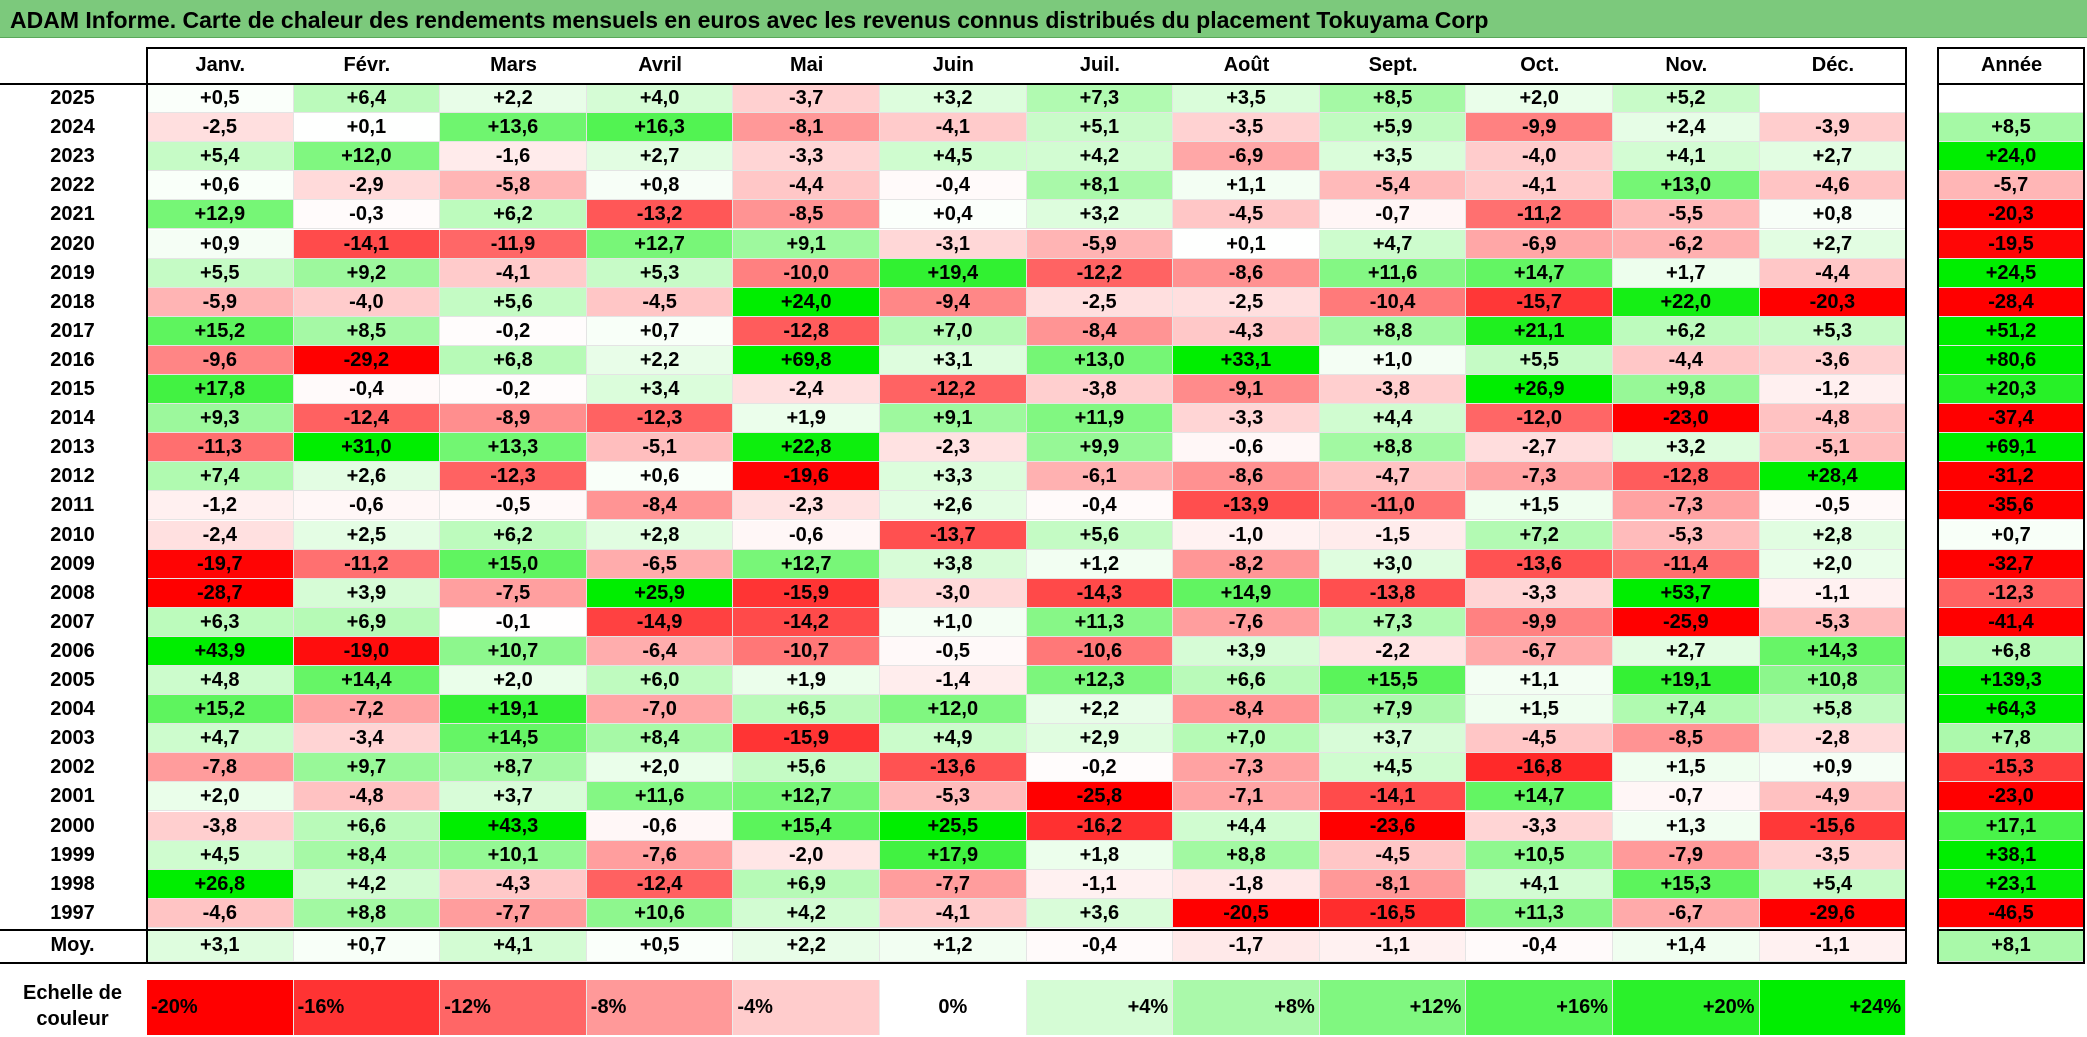 The width and height of the screenshot is (2087, 1037). I want to click on heatmap-cell: +4,2, so click(367, 884).